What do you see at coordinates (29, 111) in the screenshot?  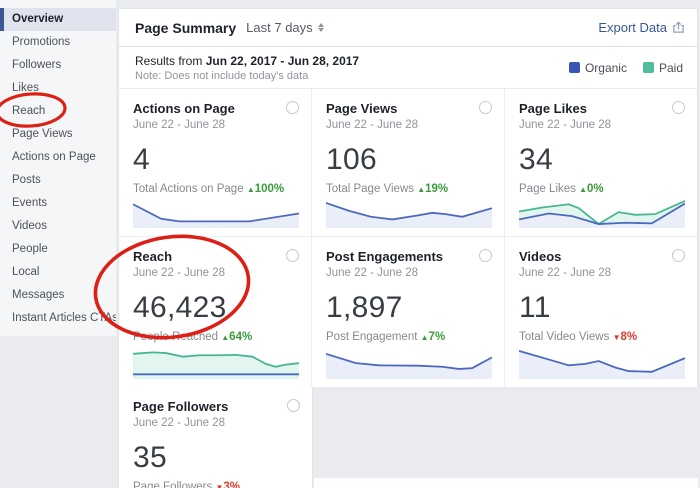 I see `sidebar-item-reach: Reach` at bounding box center [29, 111].